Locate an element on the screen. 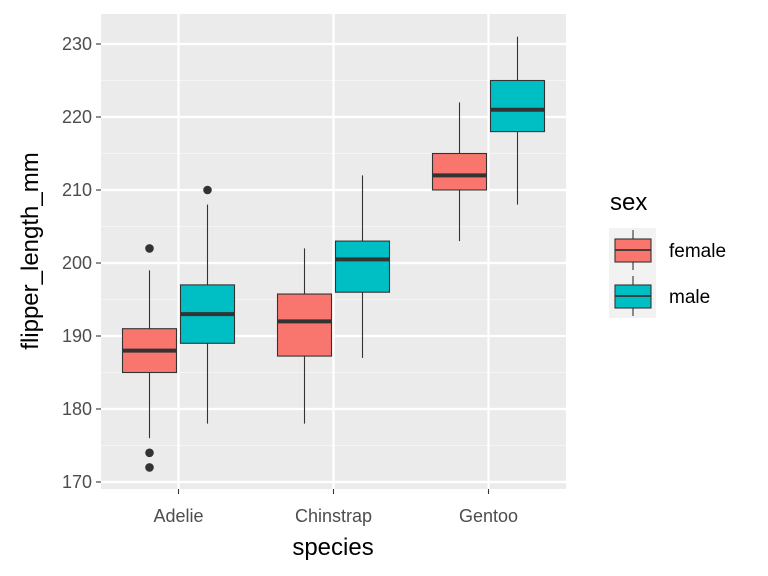 The width and height of the screenshot is (768, 576). box-male-chinstrap is located at coordinates (362, 266).